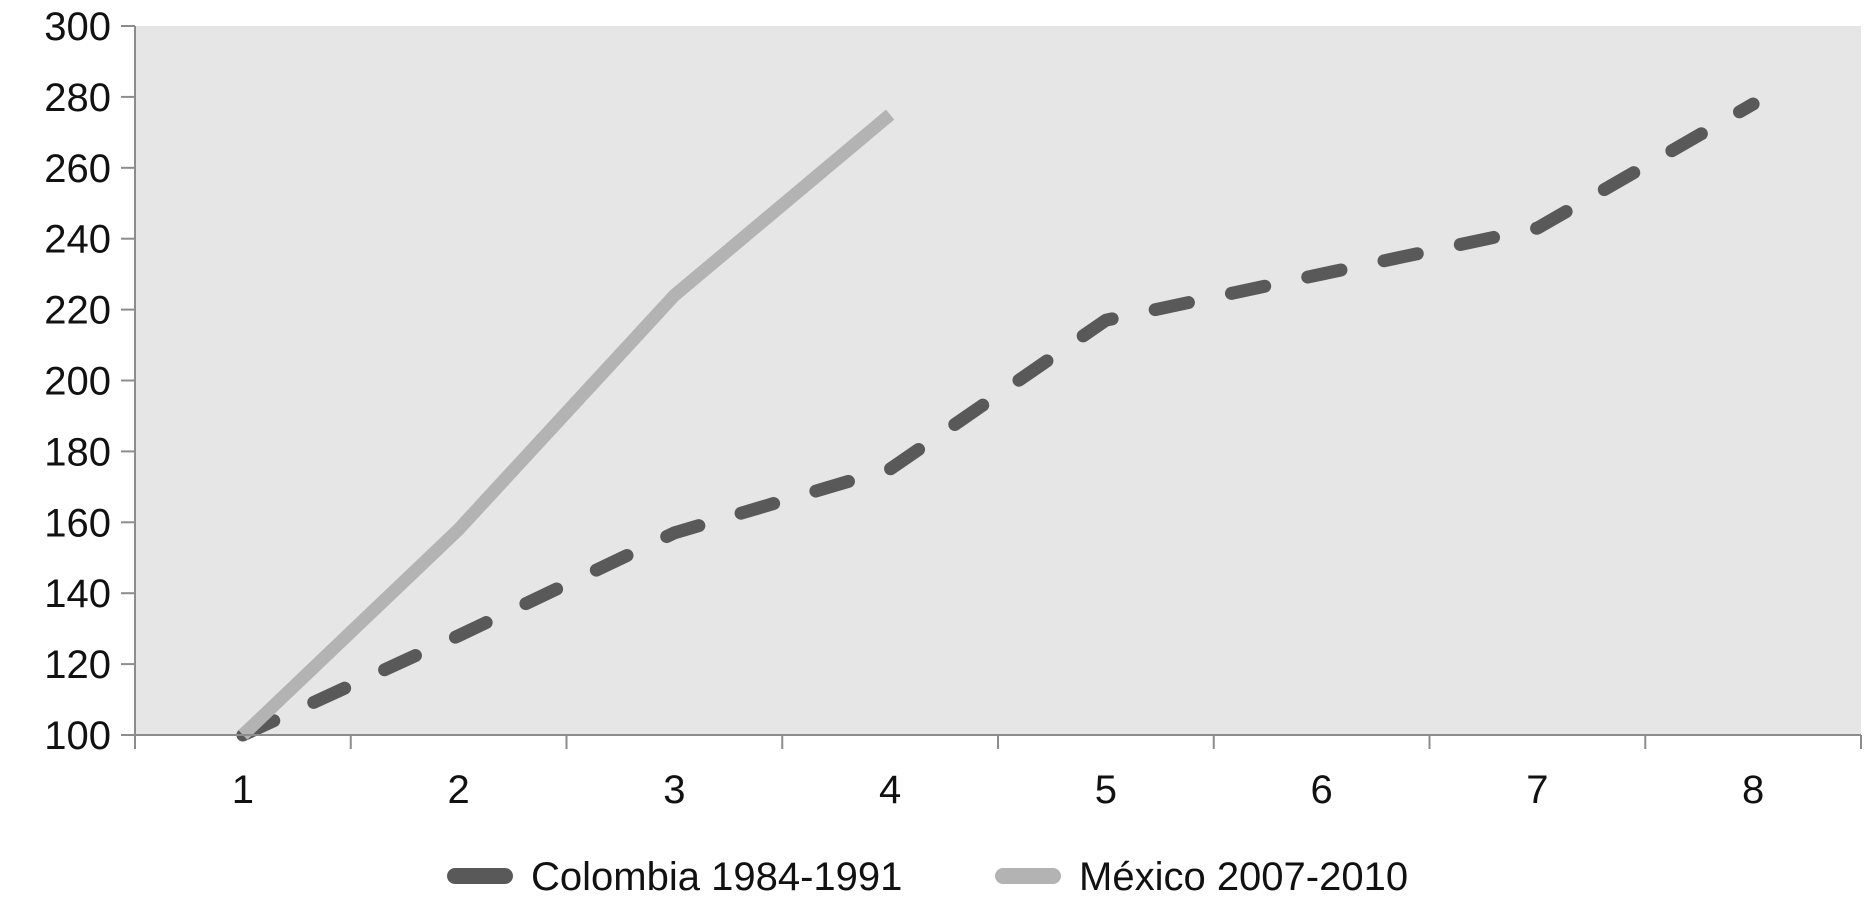  I want to click on legend-label: México 2007-2010, so click(1243, 875).